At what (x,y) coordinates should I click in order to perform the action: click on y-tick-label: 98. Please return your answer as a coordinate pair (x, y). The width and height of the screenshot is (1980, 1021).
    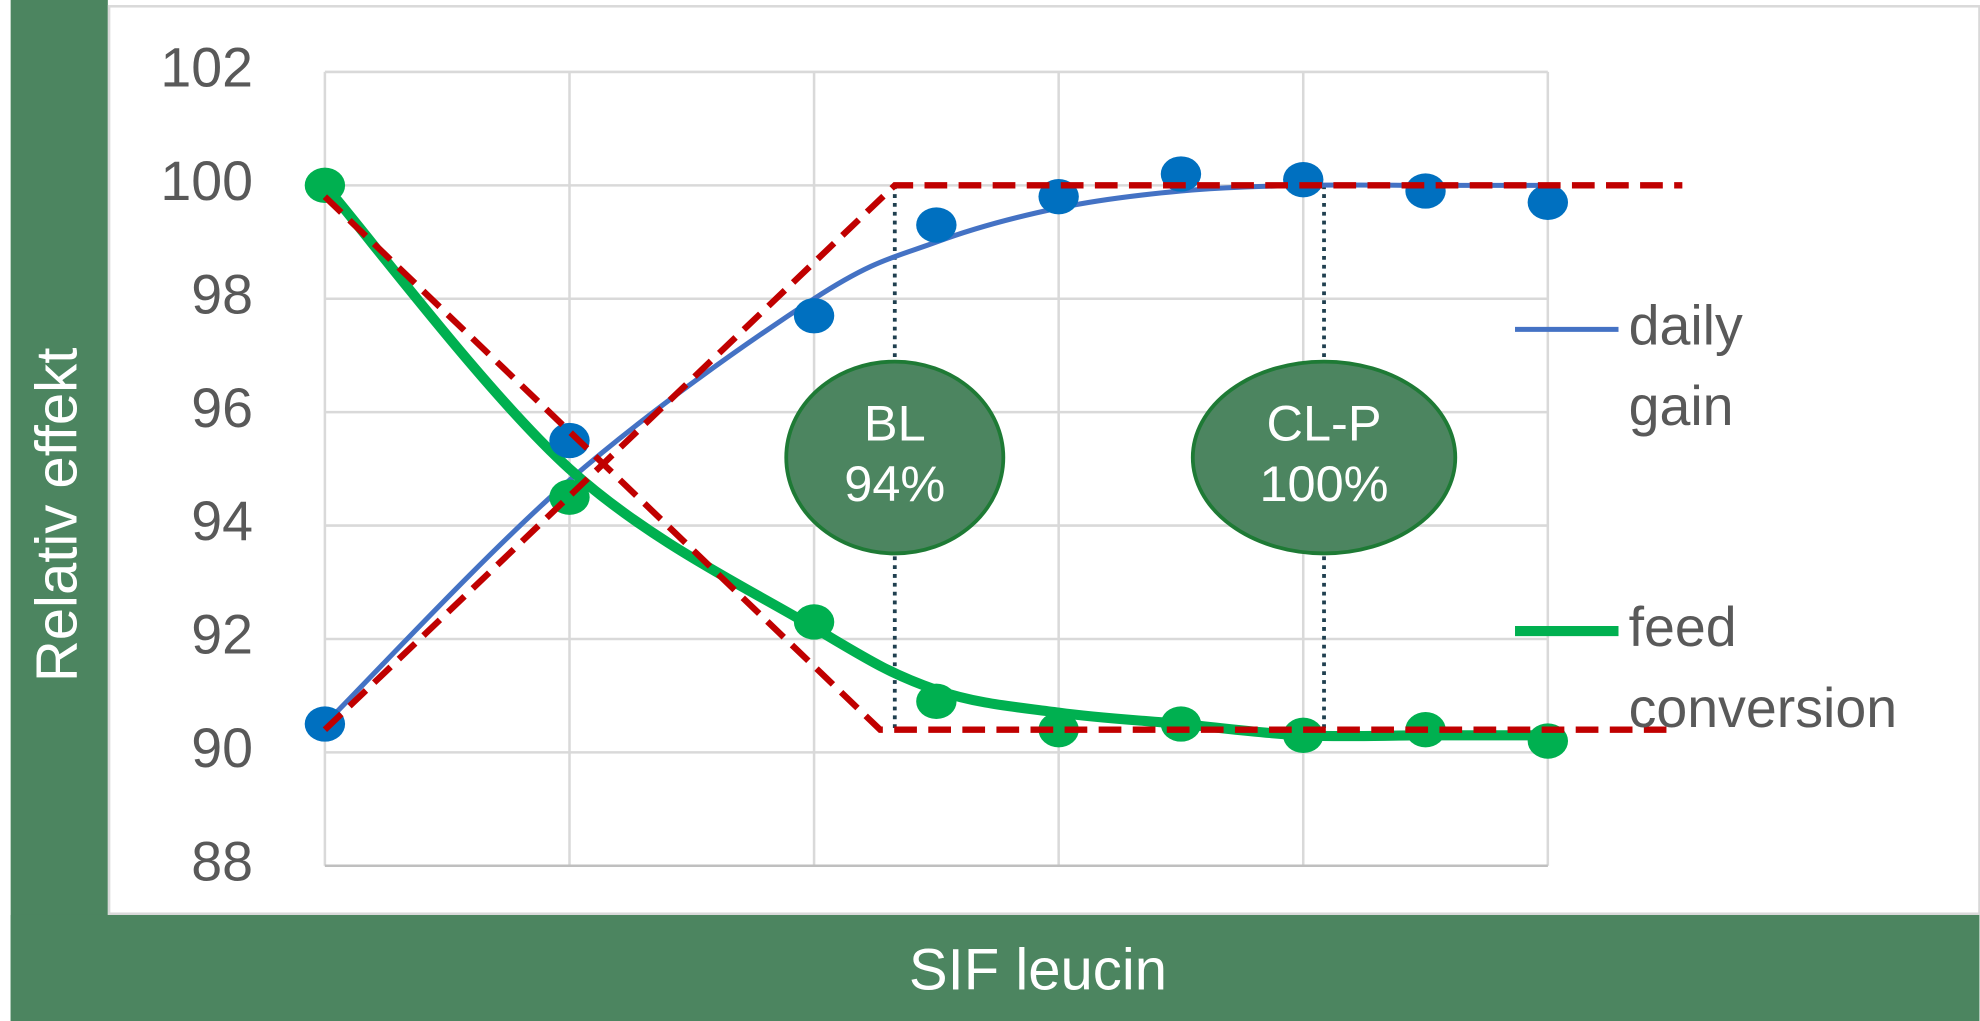
    Looking at the image, I should click on (222, 294).